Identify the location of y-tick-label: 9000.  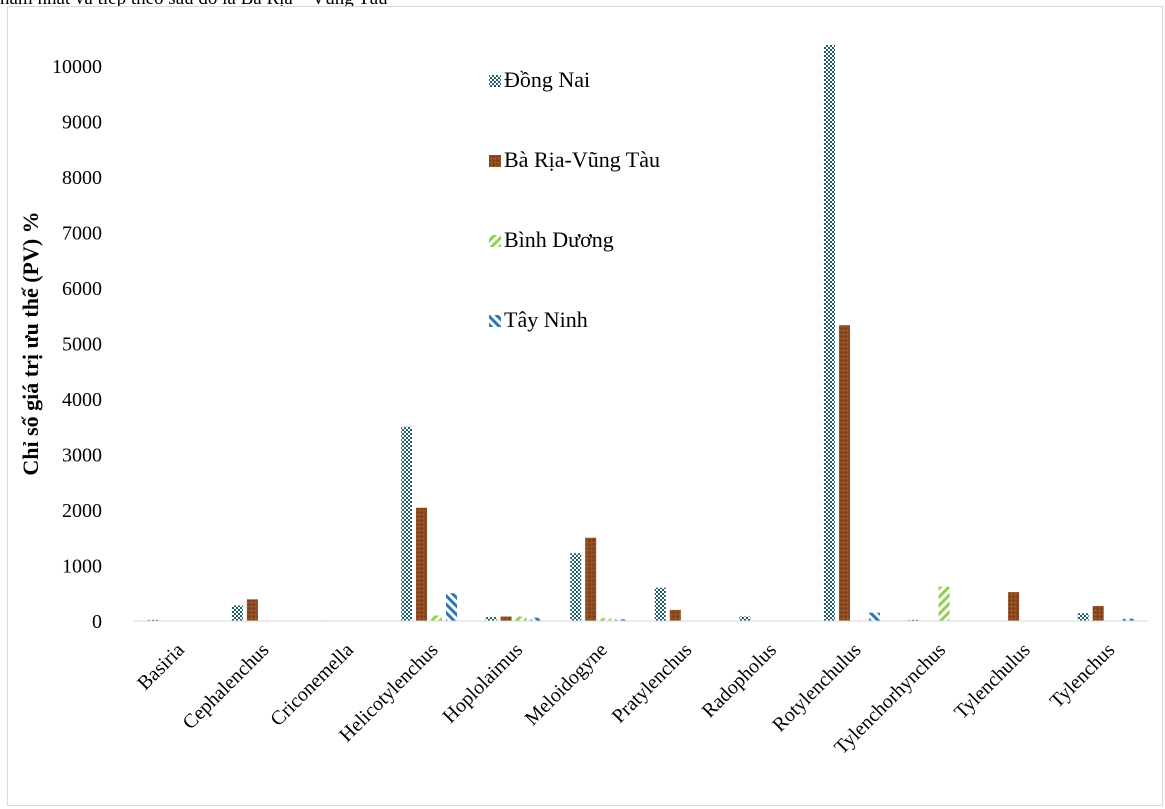
(82, 123).